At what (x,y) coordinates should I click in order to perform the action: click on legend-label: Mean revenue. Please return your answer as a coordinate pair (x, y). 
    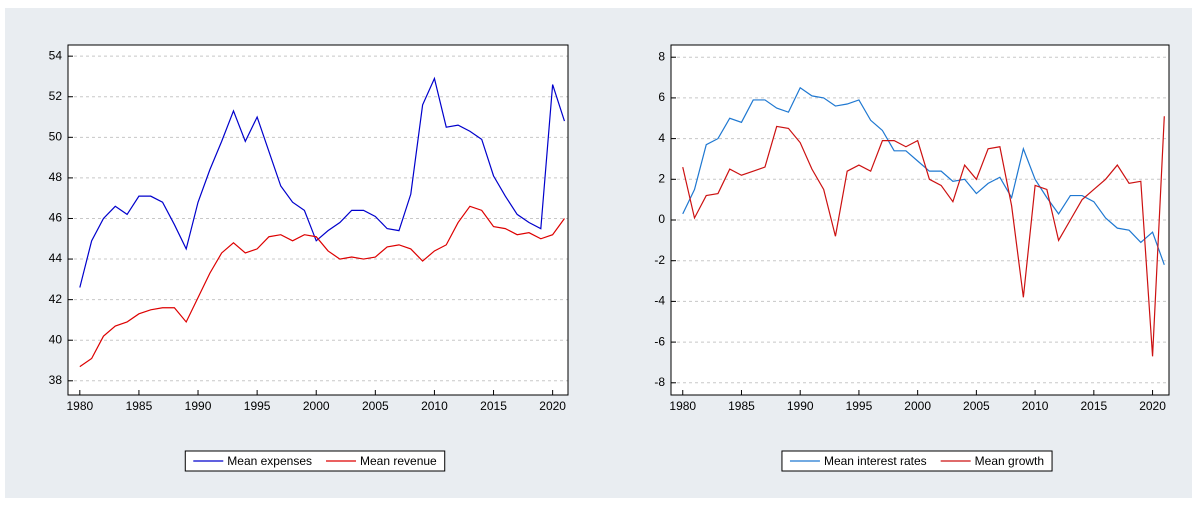
    Looking at the image, I should click on (398, 461).